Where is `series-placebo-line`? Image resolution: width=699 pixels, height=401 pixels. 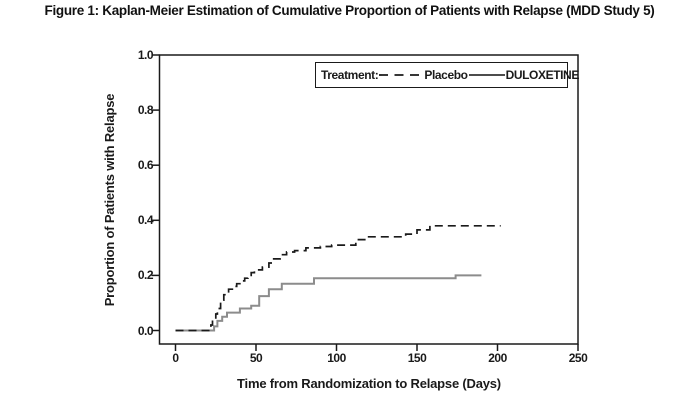
series-placebo-line is located at coordinates (338, 278).